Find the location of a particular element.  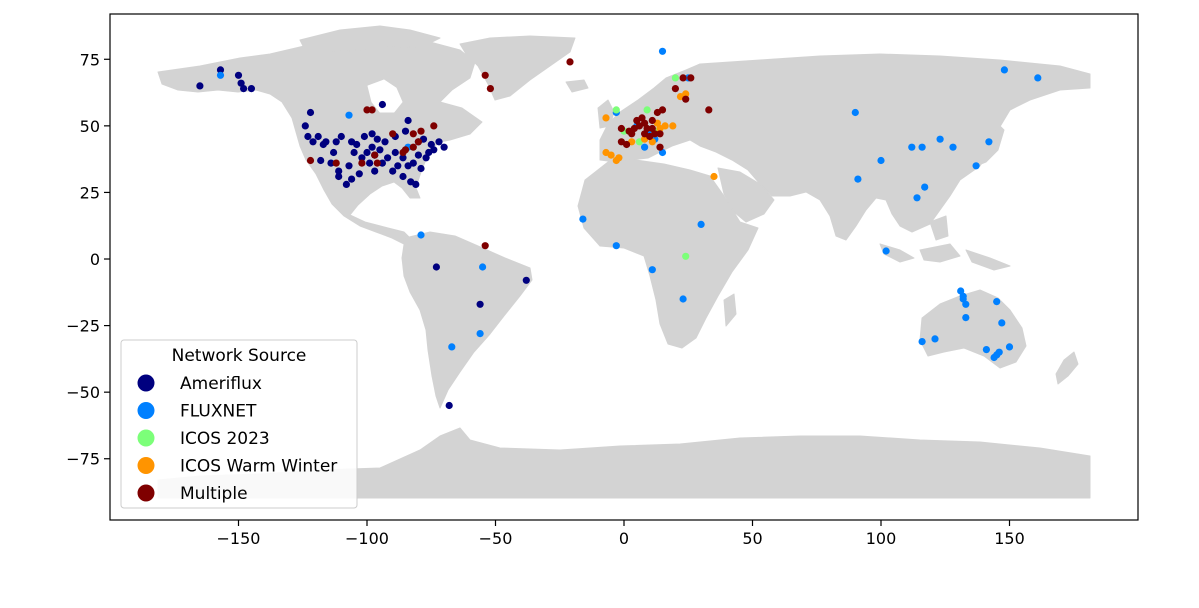

y-tick-label: 75 is located at coordinates (90, 59).